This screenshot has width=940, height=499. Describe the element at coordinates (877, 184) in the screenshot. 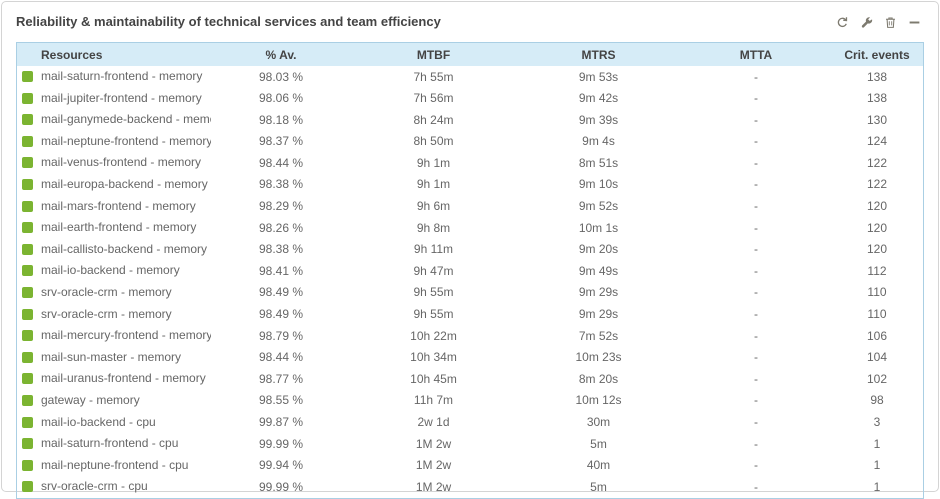

I see `crit-events-value: 122` at that location.